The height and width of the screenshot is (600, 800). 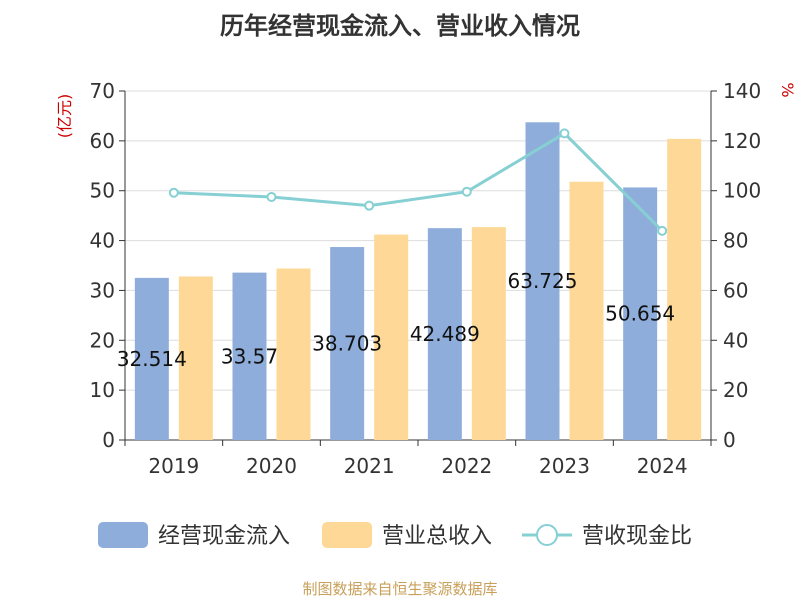 What do you see at coordinates (729, 440) in the screenshot?
I see `y-right-tick-label: 0` at bounding box center [729, 440].